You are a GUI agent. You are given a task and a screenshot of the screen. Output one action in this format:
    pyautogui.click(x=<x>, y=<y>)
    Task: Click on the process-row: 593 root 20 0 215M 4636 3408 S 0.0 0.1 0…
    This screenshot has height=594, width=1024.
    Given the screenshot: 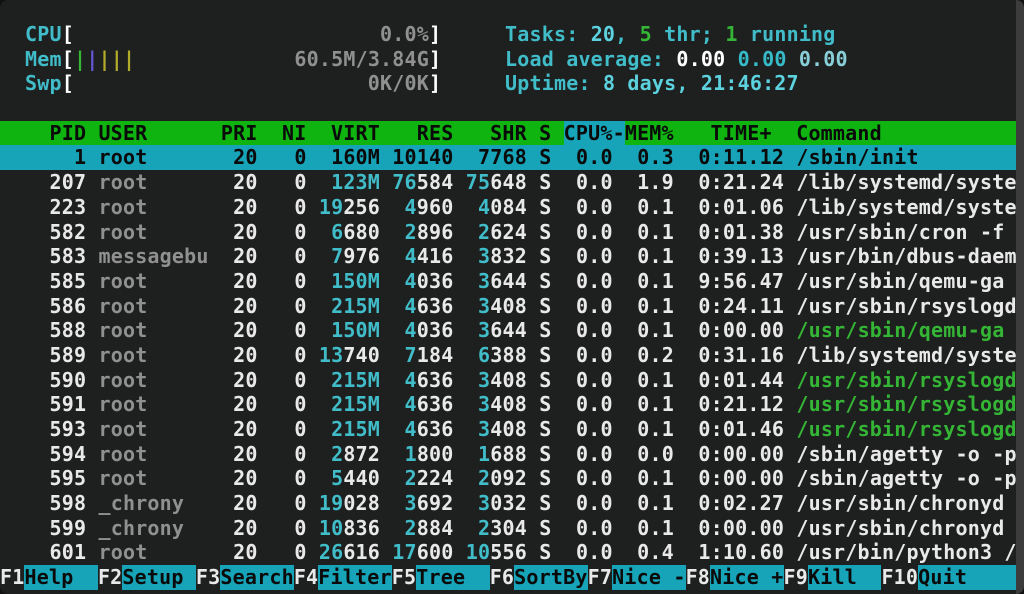 What is the action you would take?
    pyautogui.click(x=508, y=429)
    